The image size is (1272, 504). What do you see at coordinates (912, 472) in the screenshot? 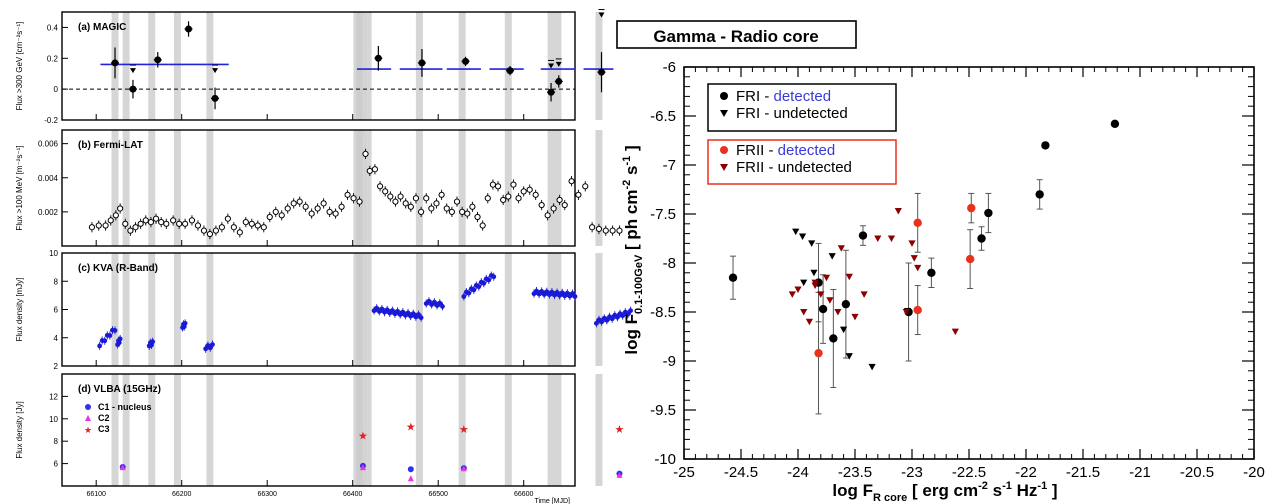
I see `x-tick-label: -23` at bounding box center [912, 472].